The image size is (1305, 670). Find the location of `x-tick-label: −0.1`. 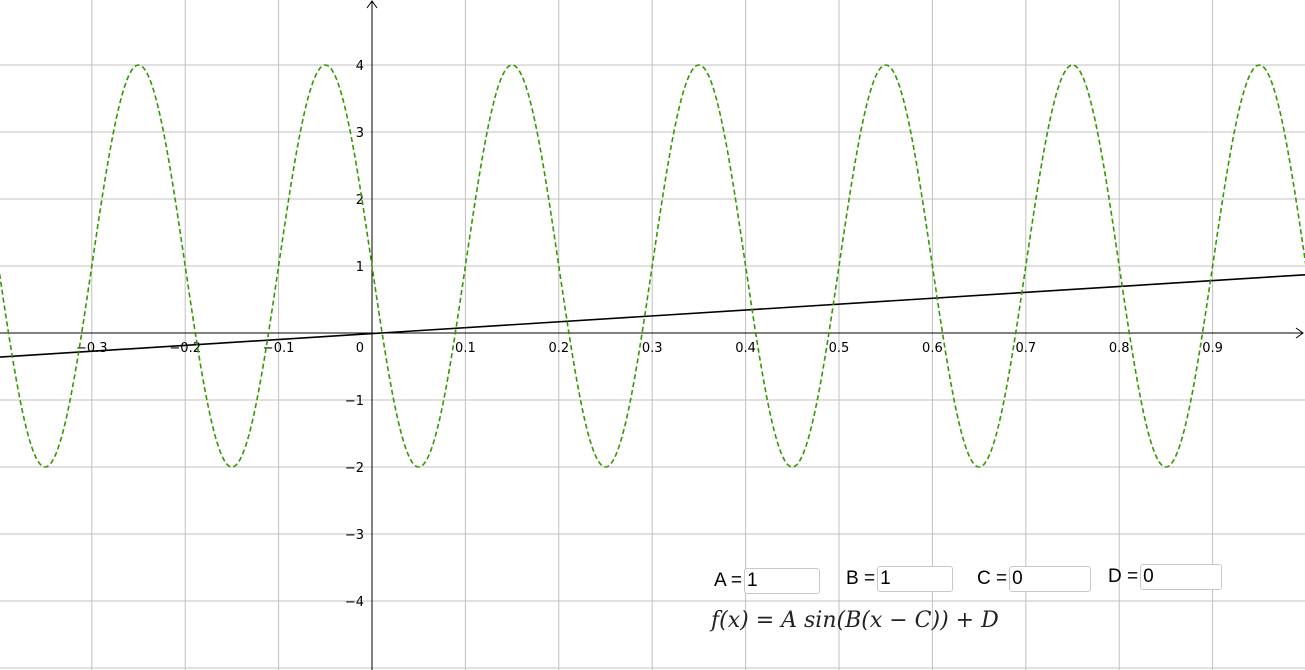

x-tick-label: −0.1 is located at coordinates (279, 348).